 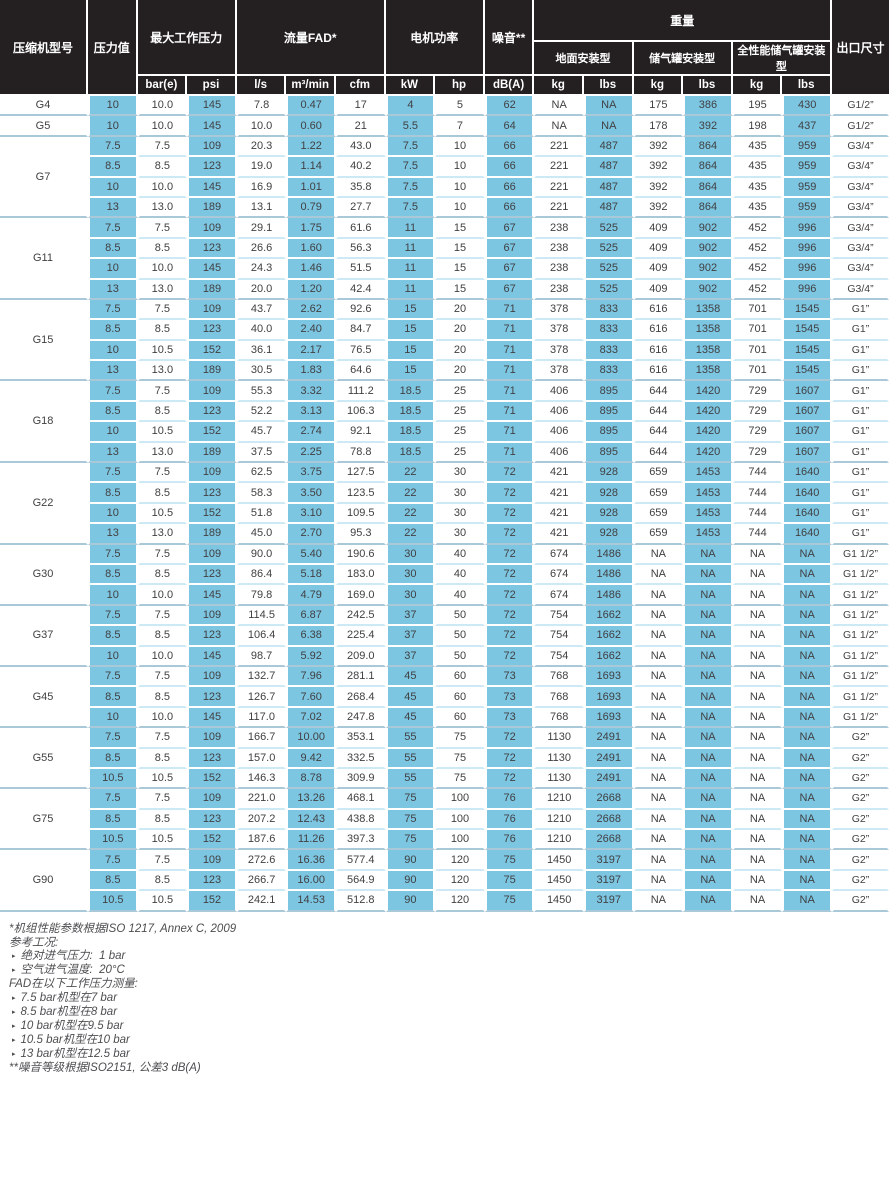 What do you see at coordinates (311, 718) in the screenshot?
I see `value-cell: 7.02` at bounding box center [311, 718].